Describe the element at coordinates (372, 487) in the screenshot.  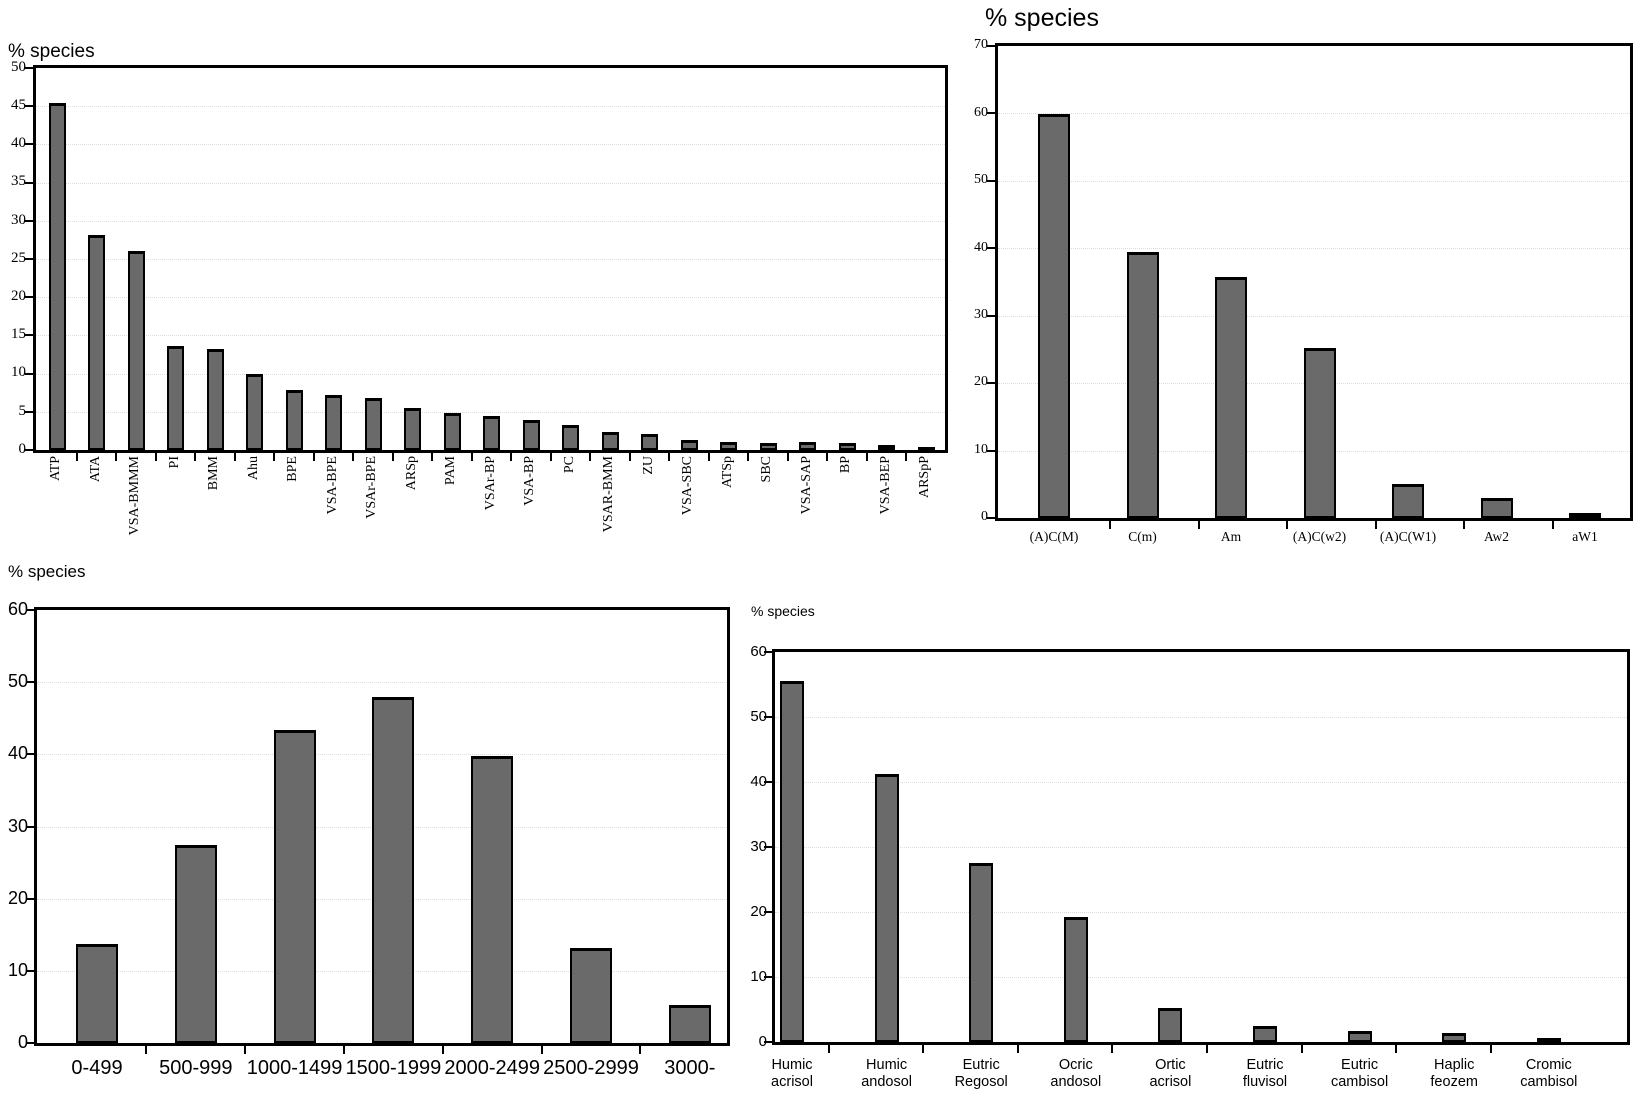
I see `x-category-label: VSAr-BPE` at that location.